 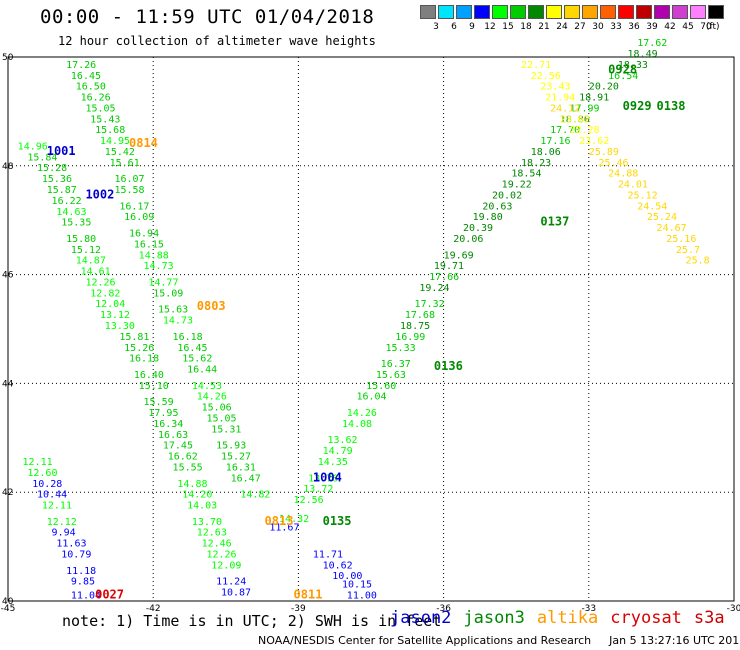 What do you see at coordinates (231, 582) in the screenshot?
I see `wave-height-value: 11.24` at bounding box center [231, 582].